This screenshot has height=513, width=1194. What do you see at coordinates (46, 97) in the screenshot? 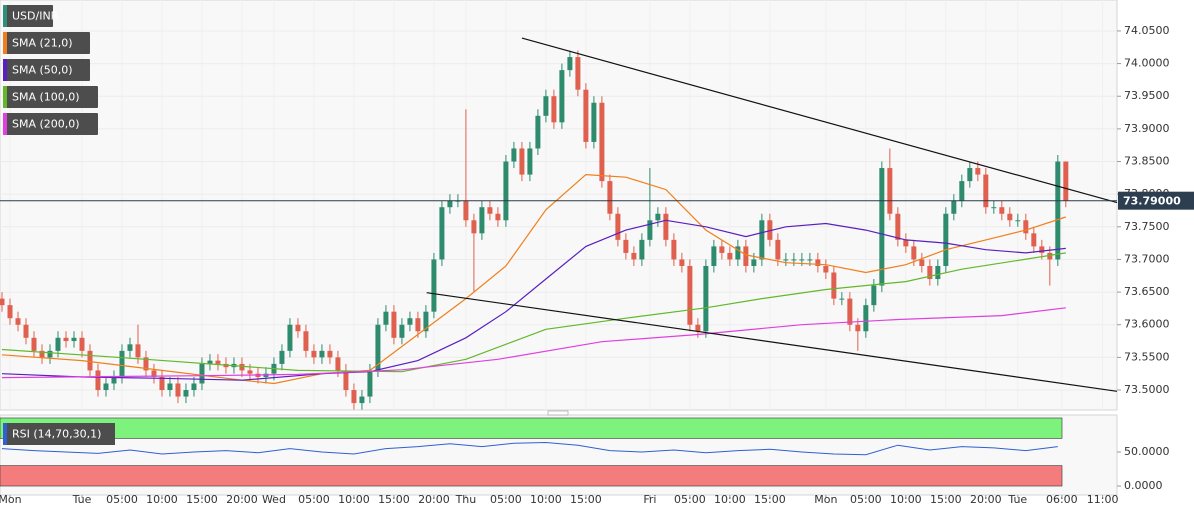
I see `legend-label: SMA (100,0)` at bounding box center [46, 97].